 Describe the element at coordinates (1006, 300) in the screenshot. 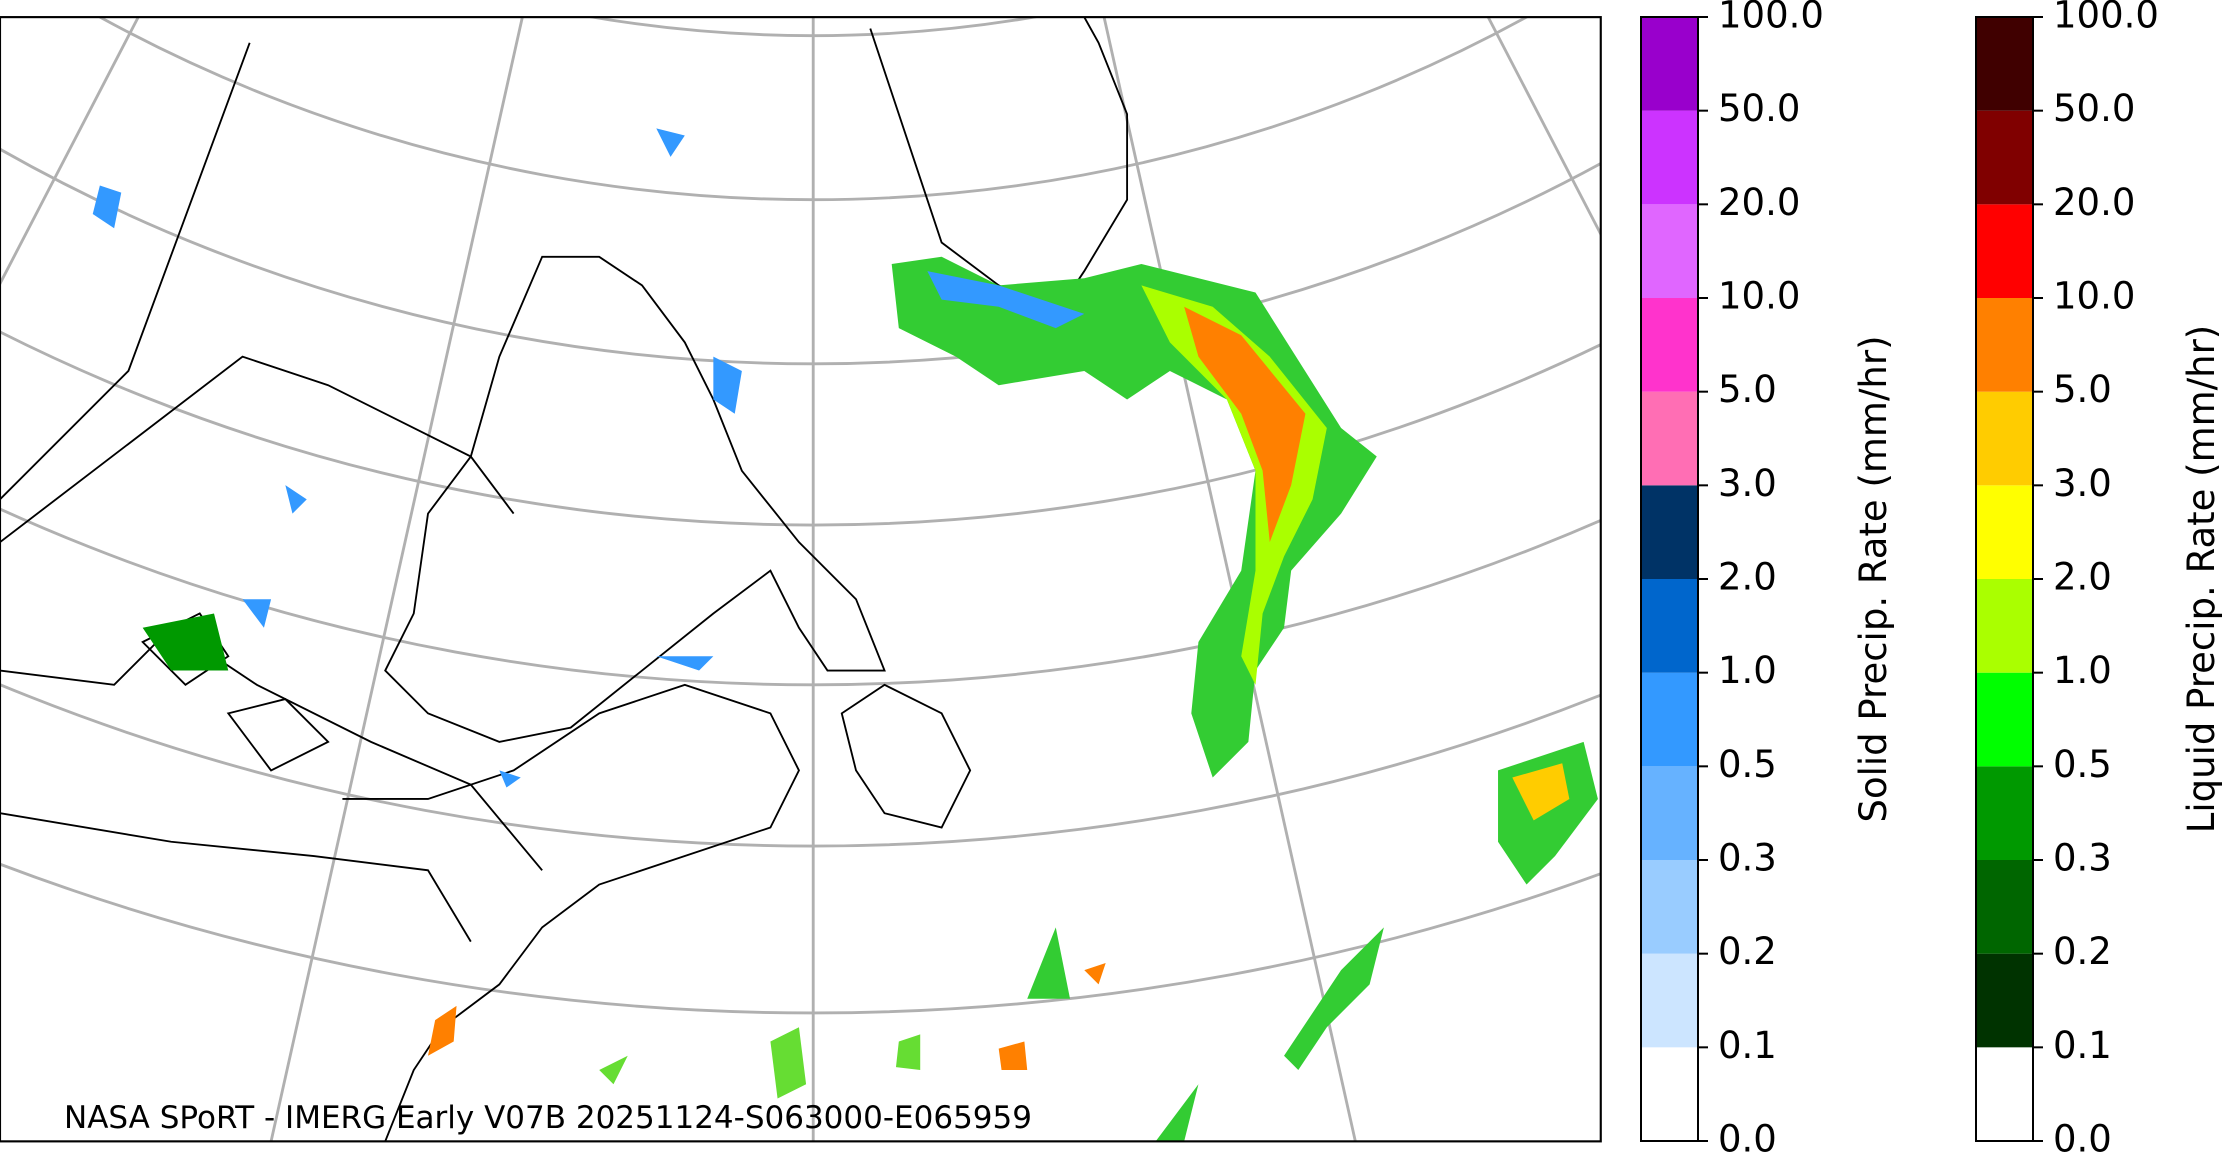

I see `solid-precip-area` at that location.